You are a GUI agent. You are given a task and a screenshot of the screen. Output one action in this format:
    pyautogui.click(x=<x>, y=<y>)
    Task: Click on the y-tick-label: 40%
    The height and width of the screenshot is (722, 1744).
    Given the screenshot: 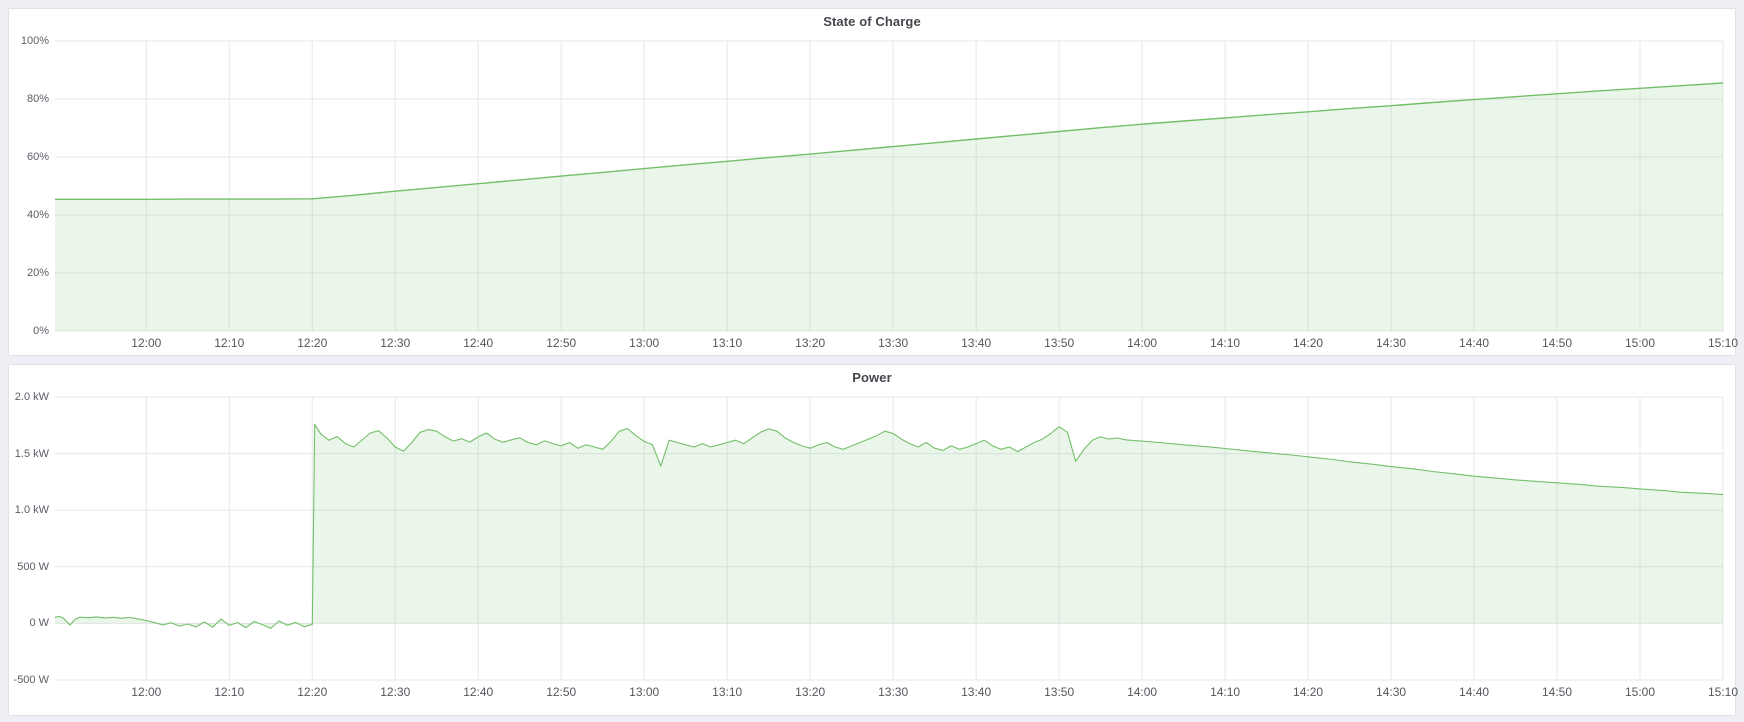 What is the action you would take?
    pyautogui.click(x=37, y=215)
    